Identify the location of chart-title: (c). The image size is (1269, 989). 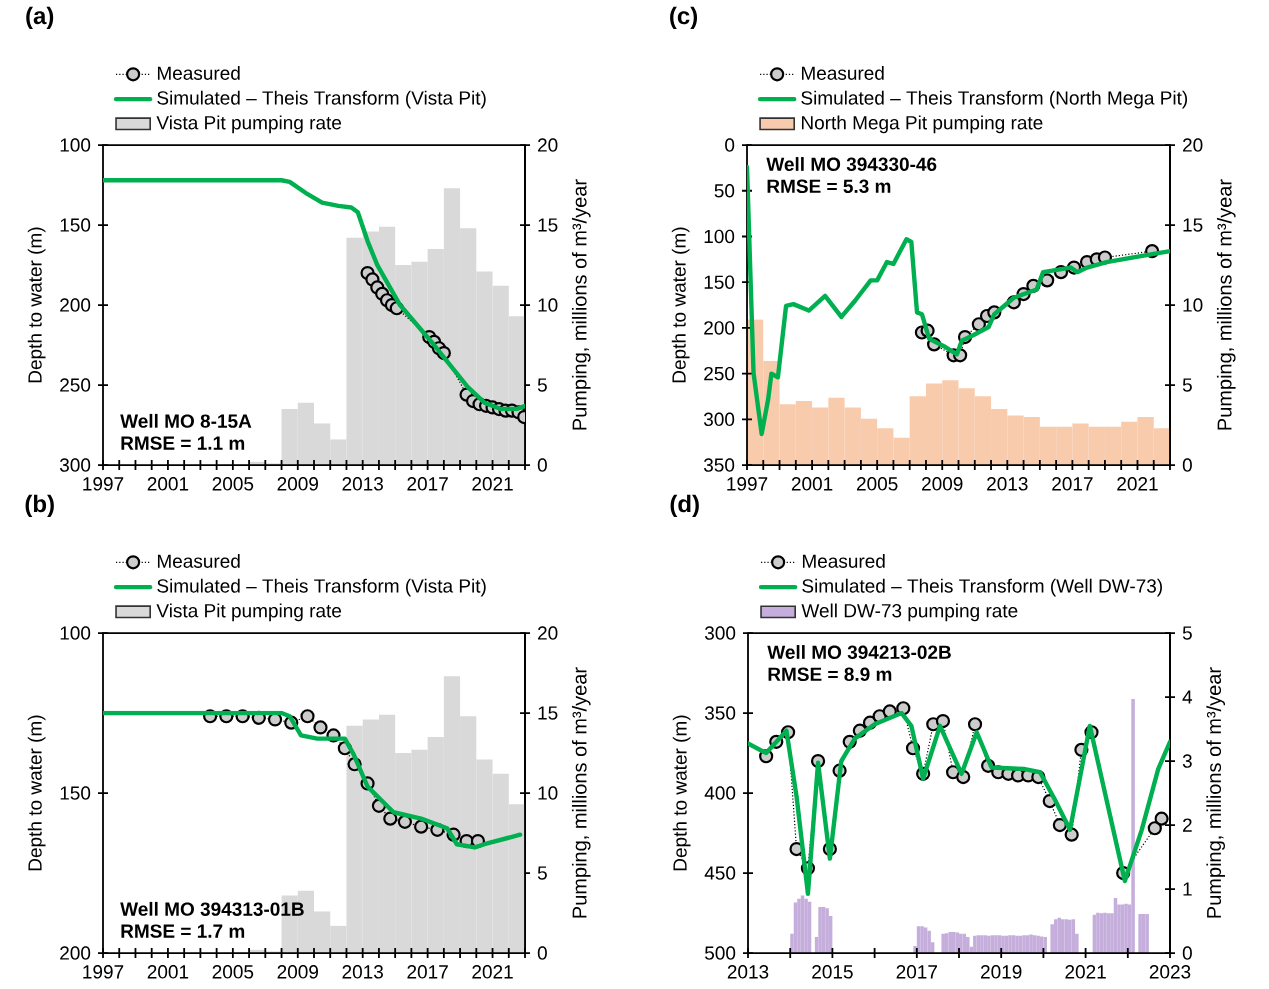
(684, 18).